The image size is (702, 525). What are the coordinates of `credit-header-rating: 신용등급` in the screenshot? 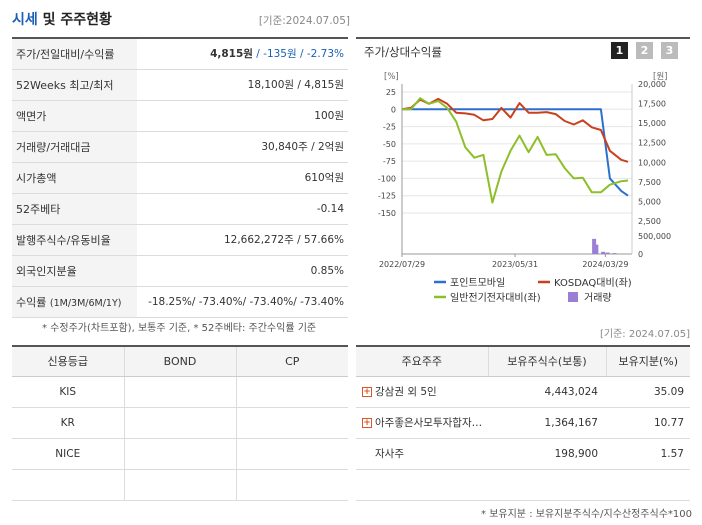 It's located at (68, 361).